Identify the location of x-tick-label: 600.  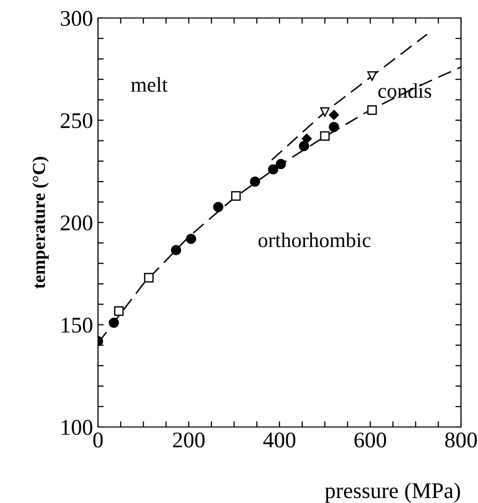
(370, 440).